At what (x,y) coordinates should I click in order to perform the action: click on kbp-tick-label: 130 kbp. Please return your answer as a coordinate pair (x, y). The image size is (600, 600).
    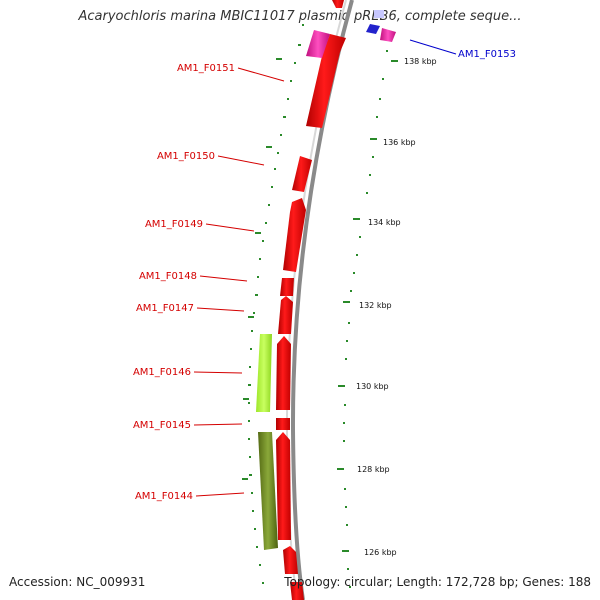
    Looking at the image, I should click on (372, 386).